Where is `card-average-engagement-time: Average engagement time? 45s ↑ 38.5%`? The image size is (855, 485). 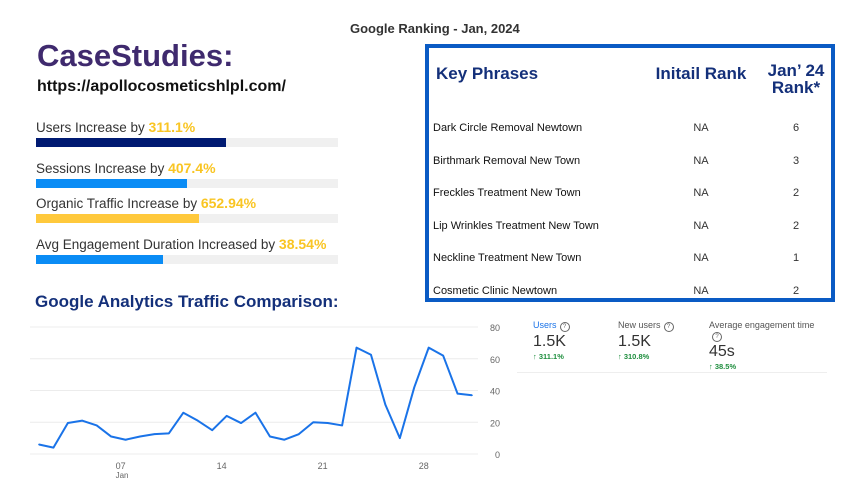
card-average-engagement-time: Average engagement time? 45s ↑ 38.5% is located at coordinates (768, 345).